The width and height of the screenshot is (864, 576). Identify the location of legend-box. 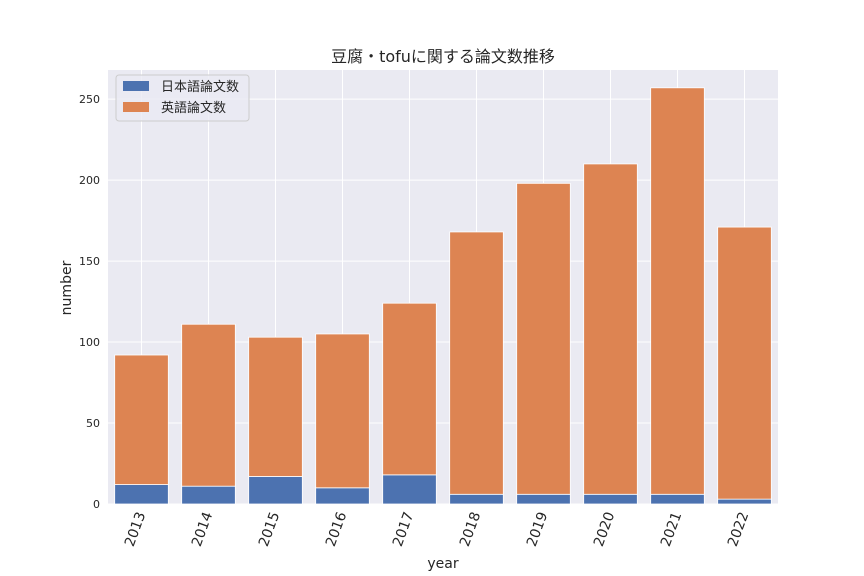
(182, 98).